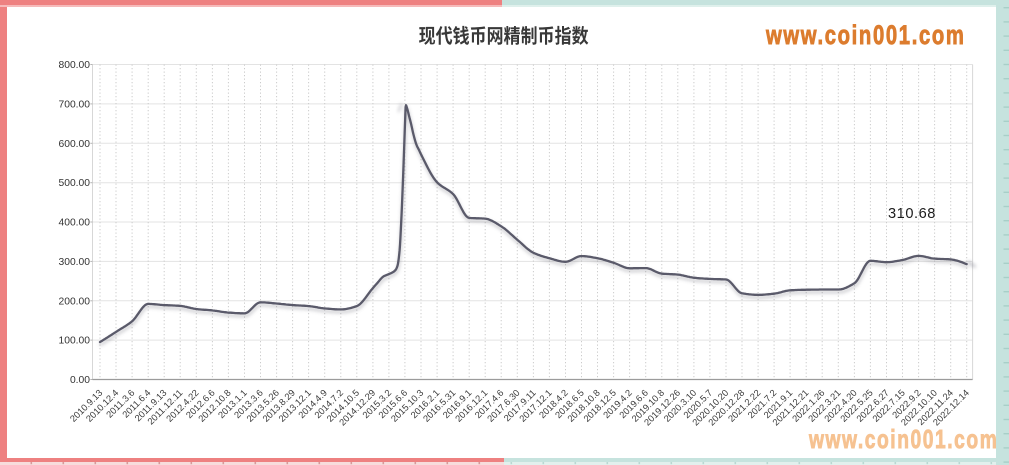 The width and height of the screenshot is (1009, 465). I want to click on svg-text: 600.00, so click(75, 144).